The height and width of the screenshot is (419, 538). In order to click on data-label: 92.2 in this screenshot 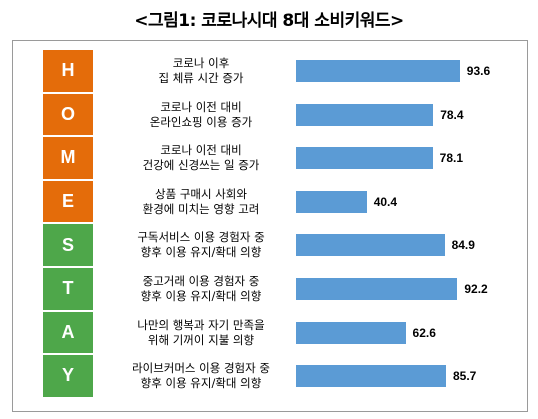, I will do `click(476, 289)`.